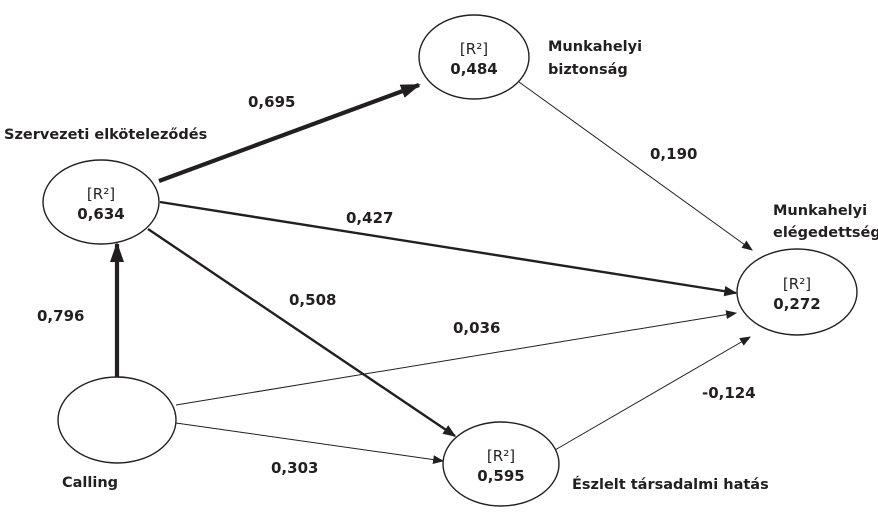  I want to click on node-szervezeti: [R²] 0,634, so click(101, 202).